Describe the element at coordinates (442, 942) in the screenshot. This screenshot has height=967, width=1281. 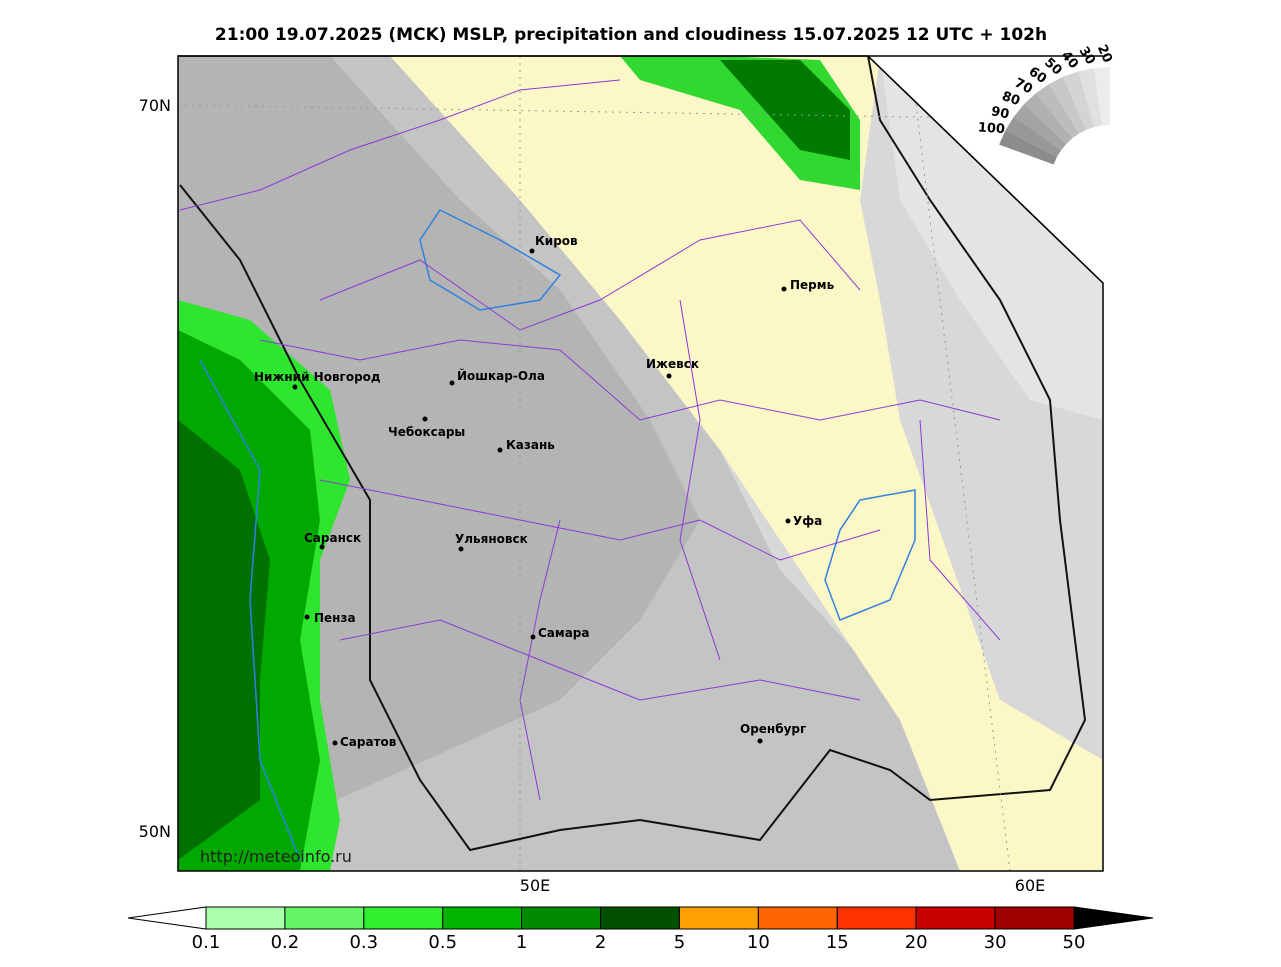
I see `colorbar-label: 0.5` at that location.